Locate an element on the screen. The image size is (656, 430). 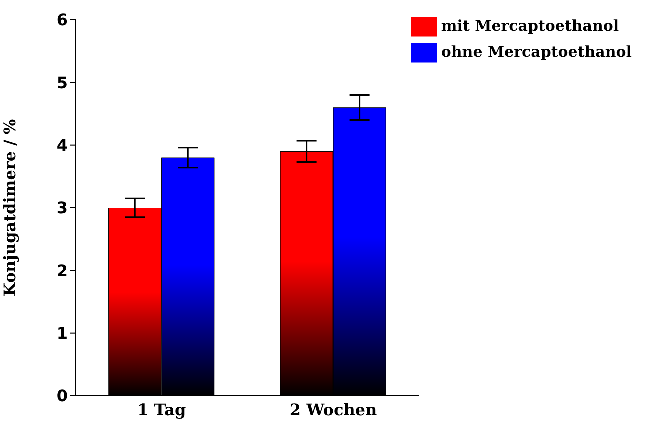
y-tick-label: 3 is located at coordinates (62, 208).